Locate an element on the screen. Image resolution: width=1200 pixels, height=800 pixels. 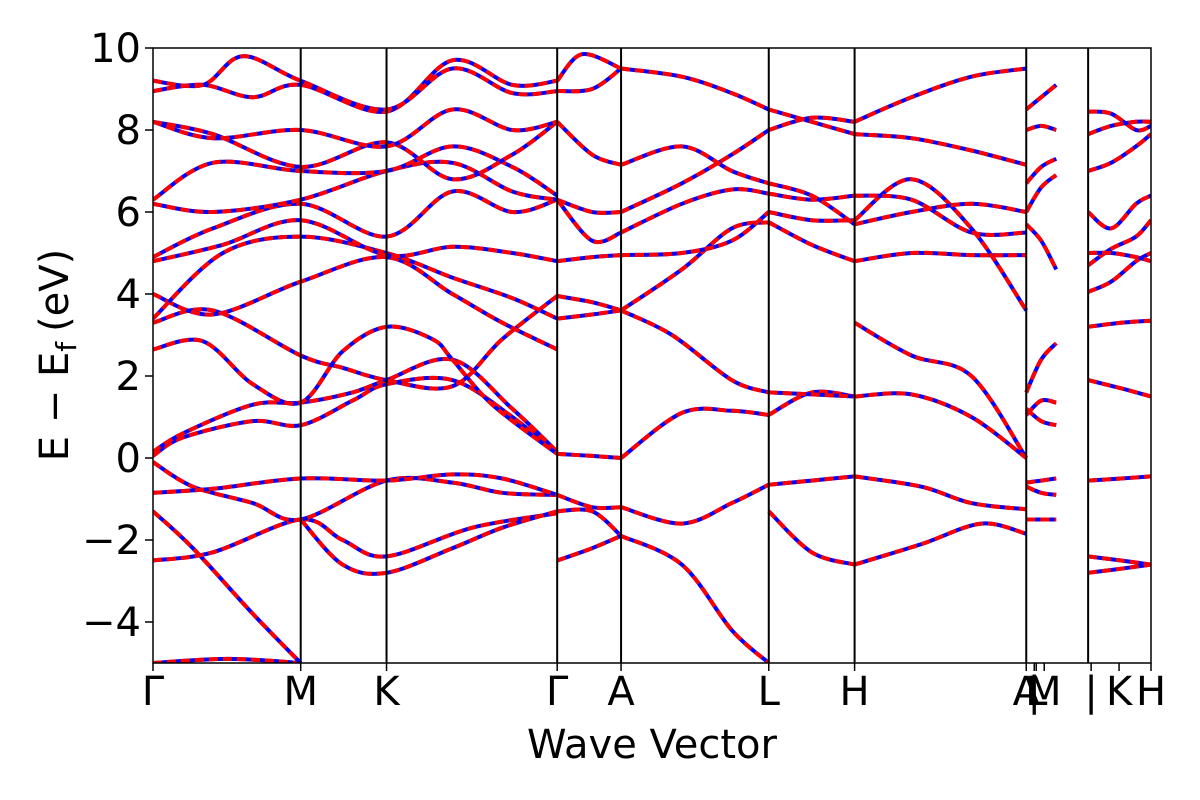
y-axis-label: E − Ef (eV) is located at coordinates (57, 355).